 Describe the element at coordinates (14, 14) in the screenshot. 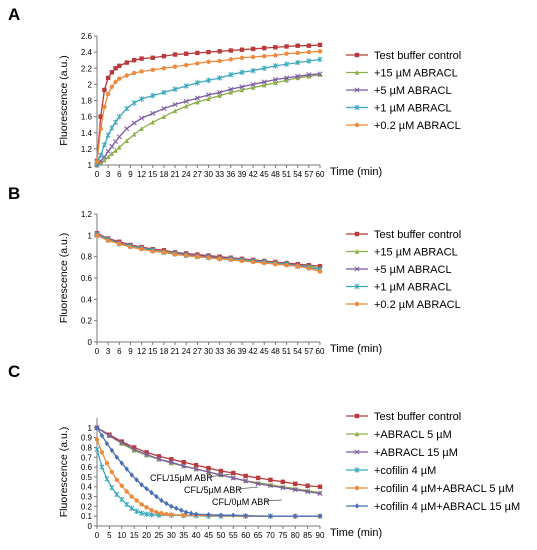

I see `panel-label-a: A` at that location.